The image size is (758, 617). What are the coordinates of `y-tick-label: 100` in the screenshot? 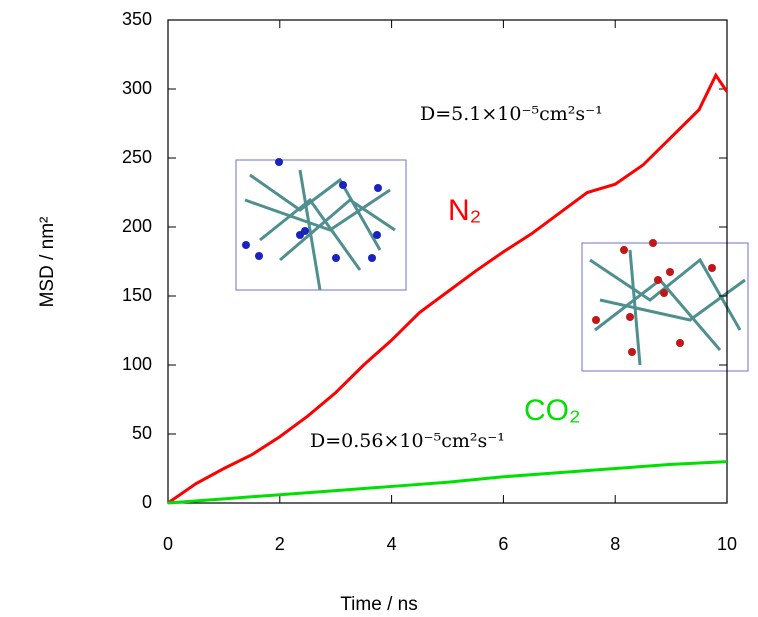 It's located at (137, 364).